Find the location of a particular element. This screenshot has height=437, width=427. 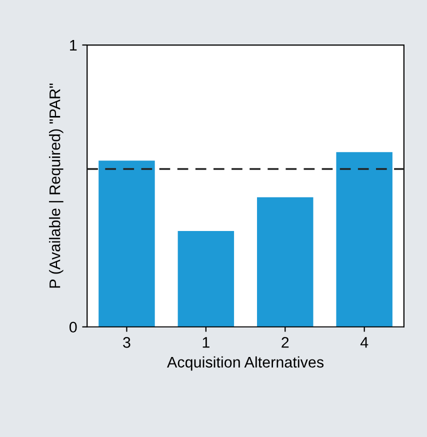

y-axis-title: P (Available | Required) "PAR" is located at coordinates (56, 186).